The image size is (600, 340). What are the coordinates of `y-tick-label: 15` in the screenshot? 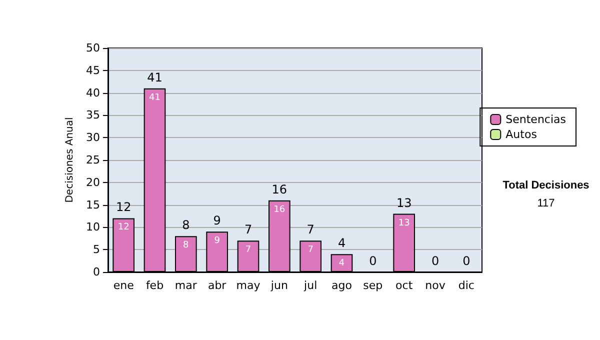 It's located at (93, 205).